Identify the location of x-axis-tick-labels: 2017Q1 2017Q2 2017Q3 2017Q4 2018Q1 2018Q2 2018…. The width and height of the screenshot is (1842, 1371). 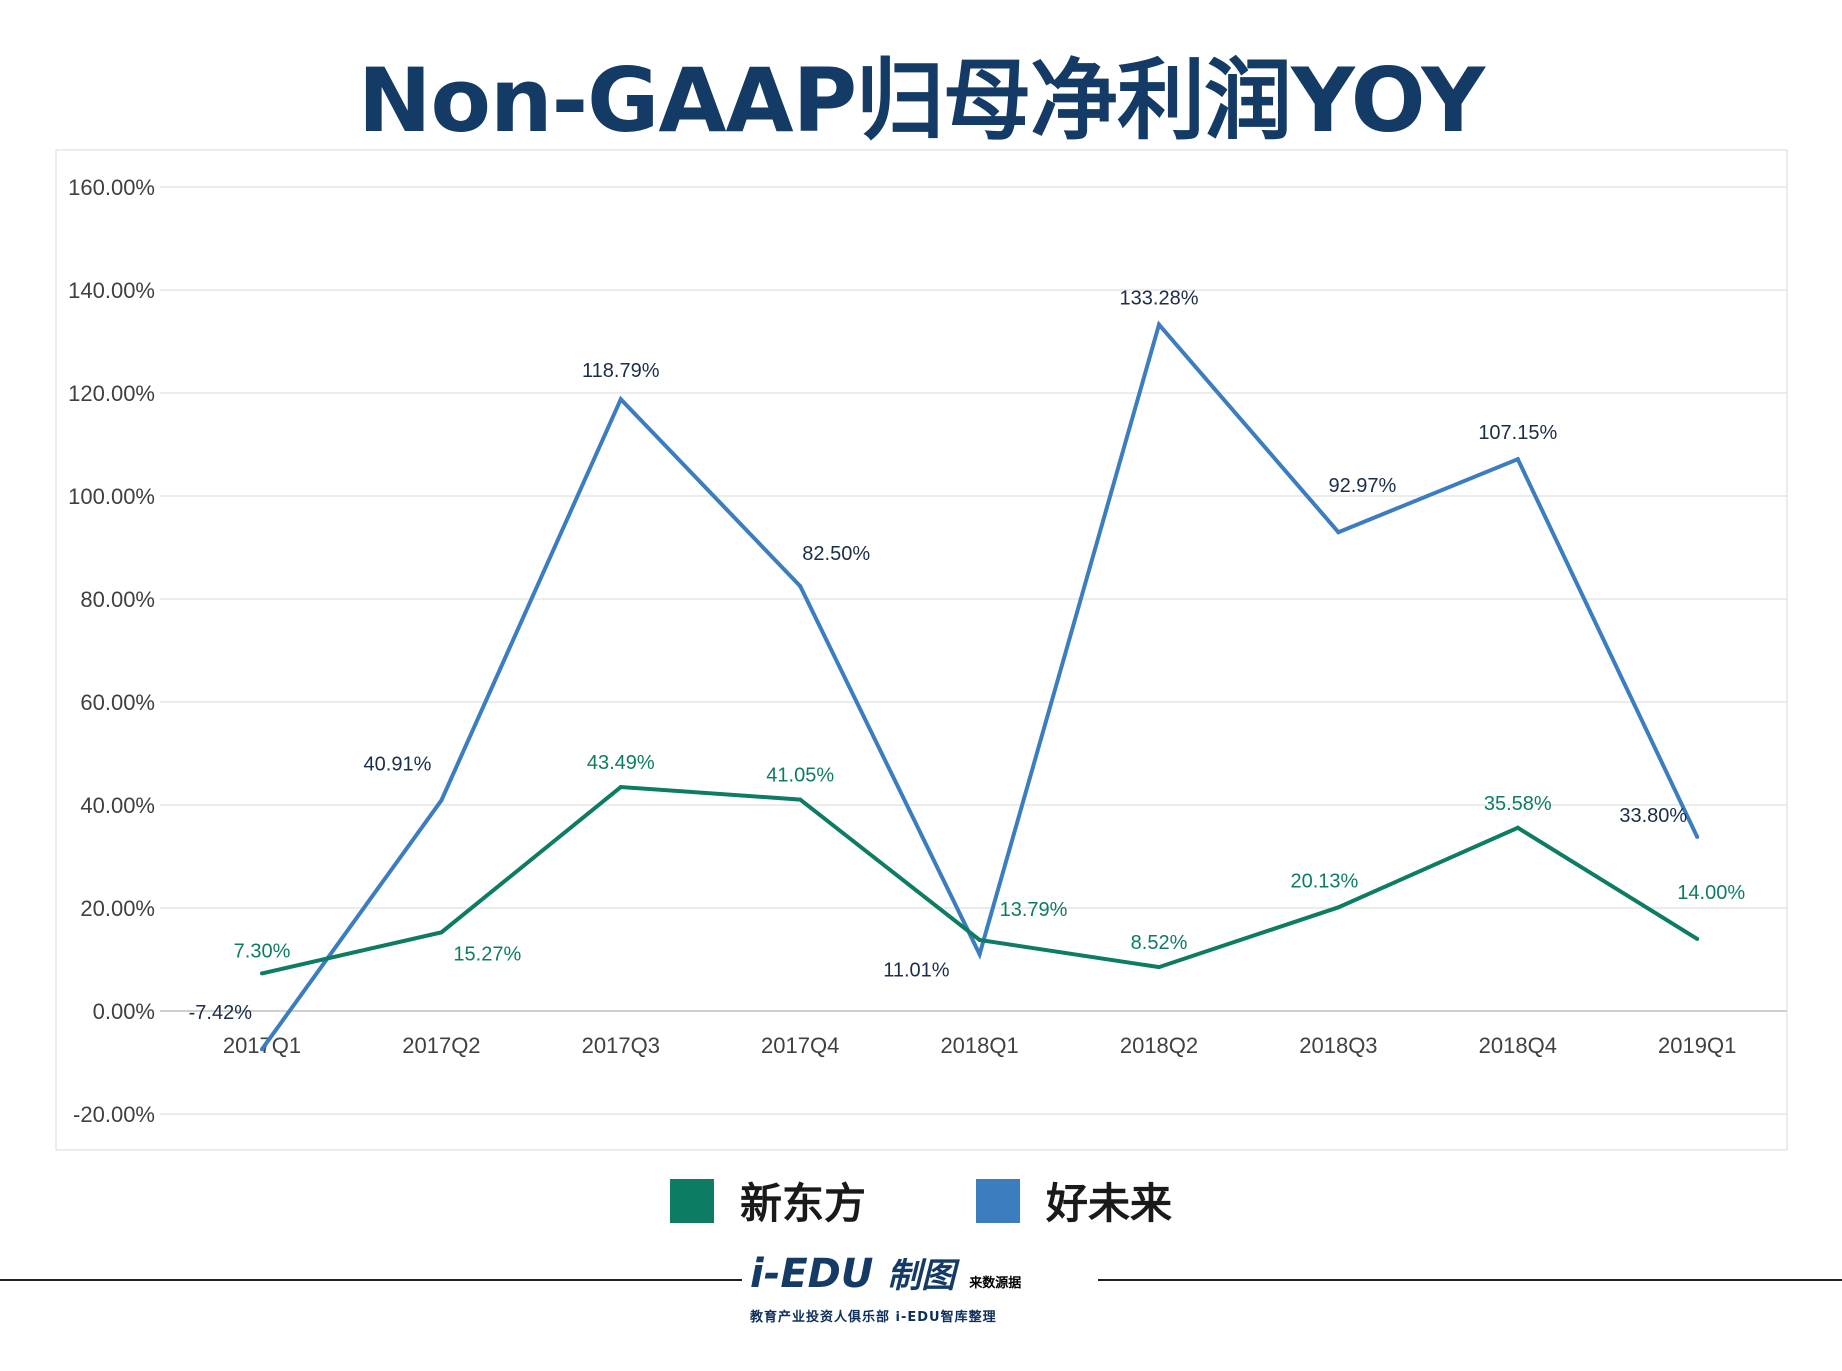
(979, 1045).